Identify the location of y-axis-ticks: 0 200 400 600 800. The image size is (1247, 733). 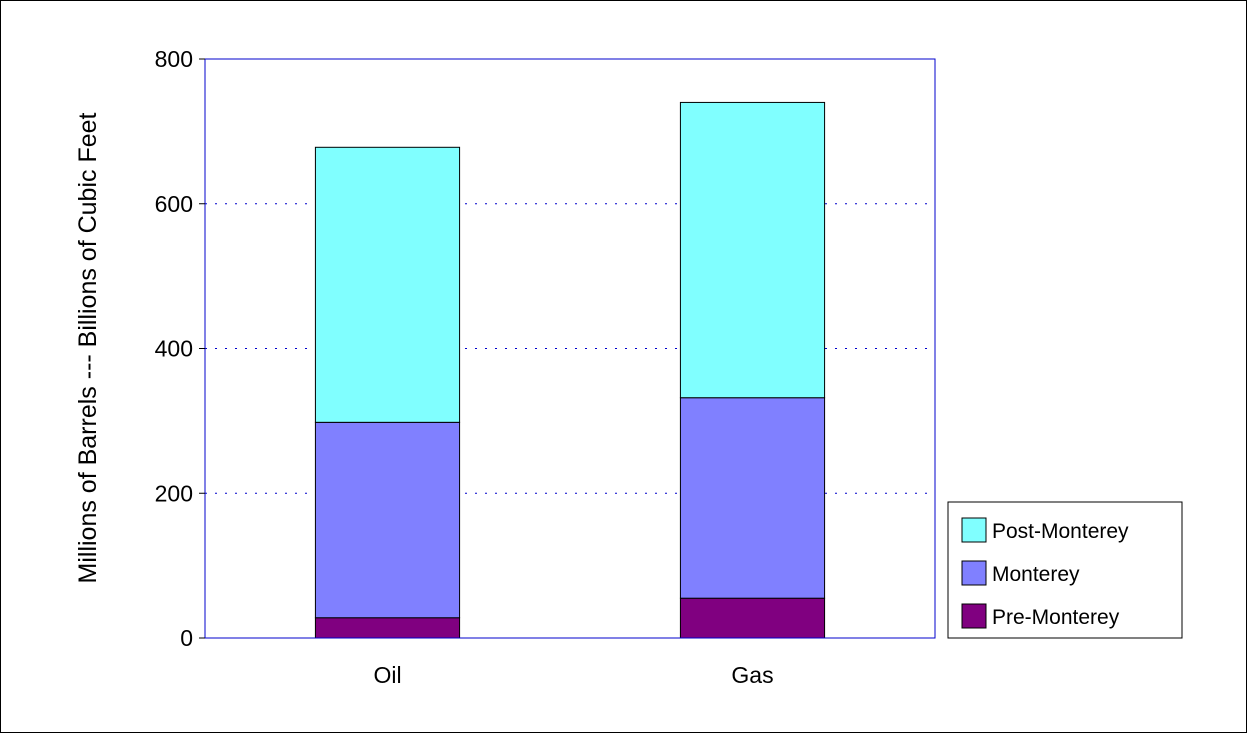
(180, 348).